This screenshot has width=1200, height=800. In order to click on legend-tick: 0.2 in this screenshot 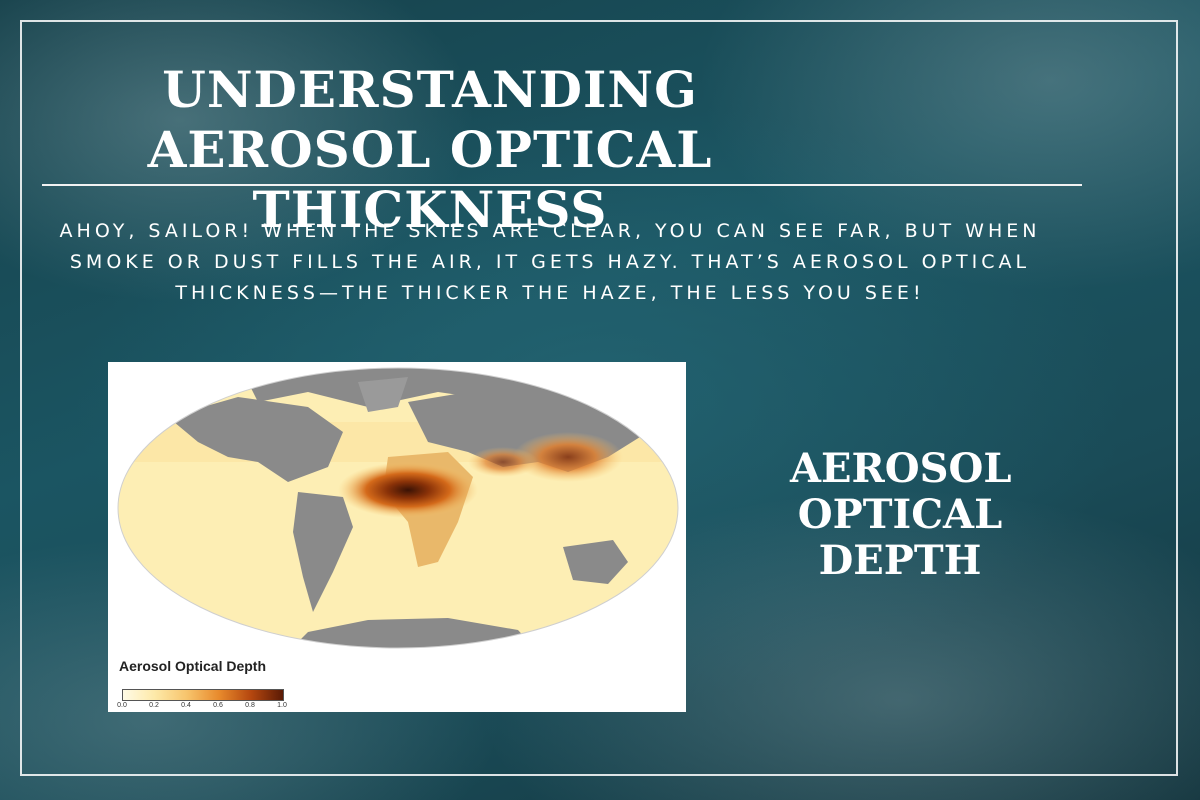, I will do `click(154, 705)`.